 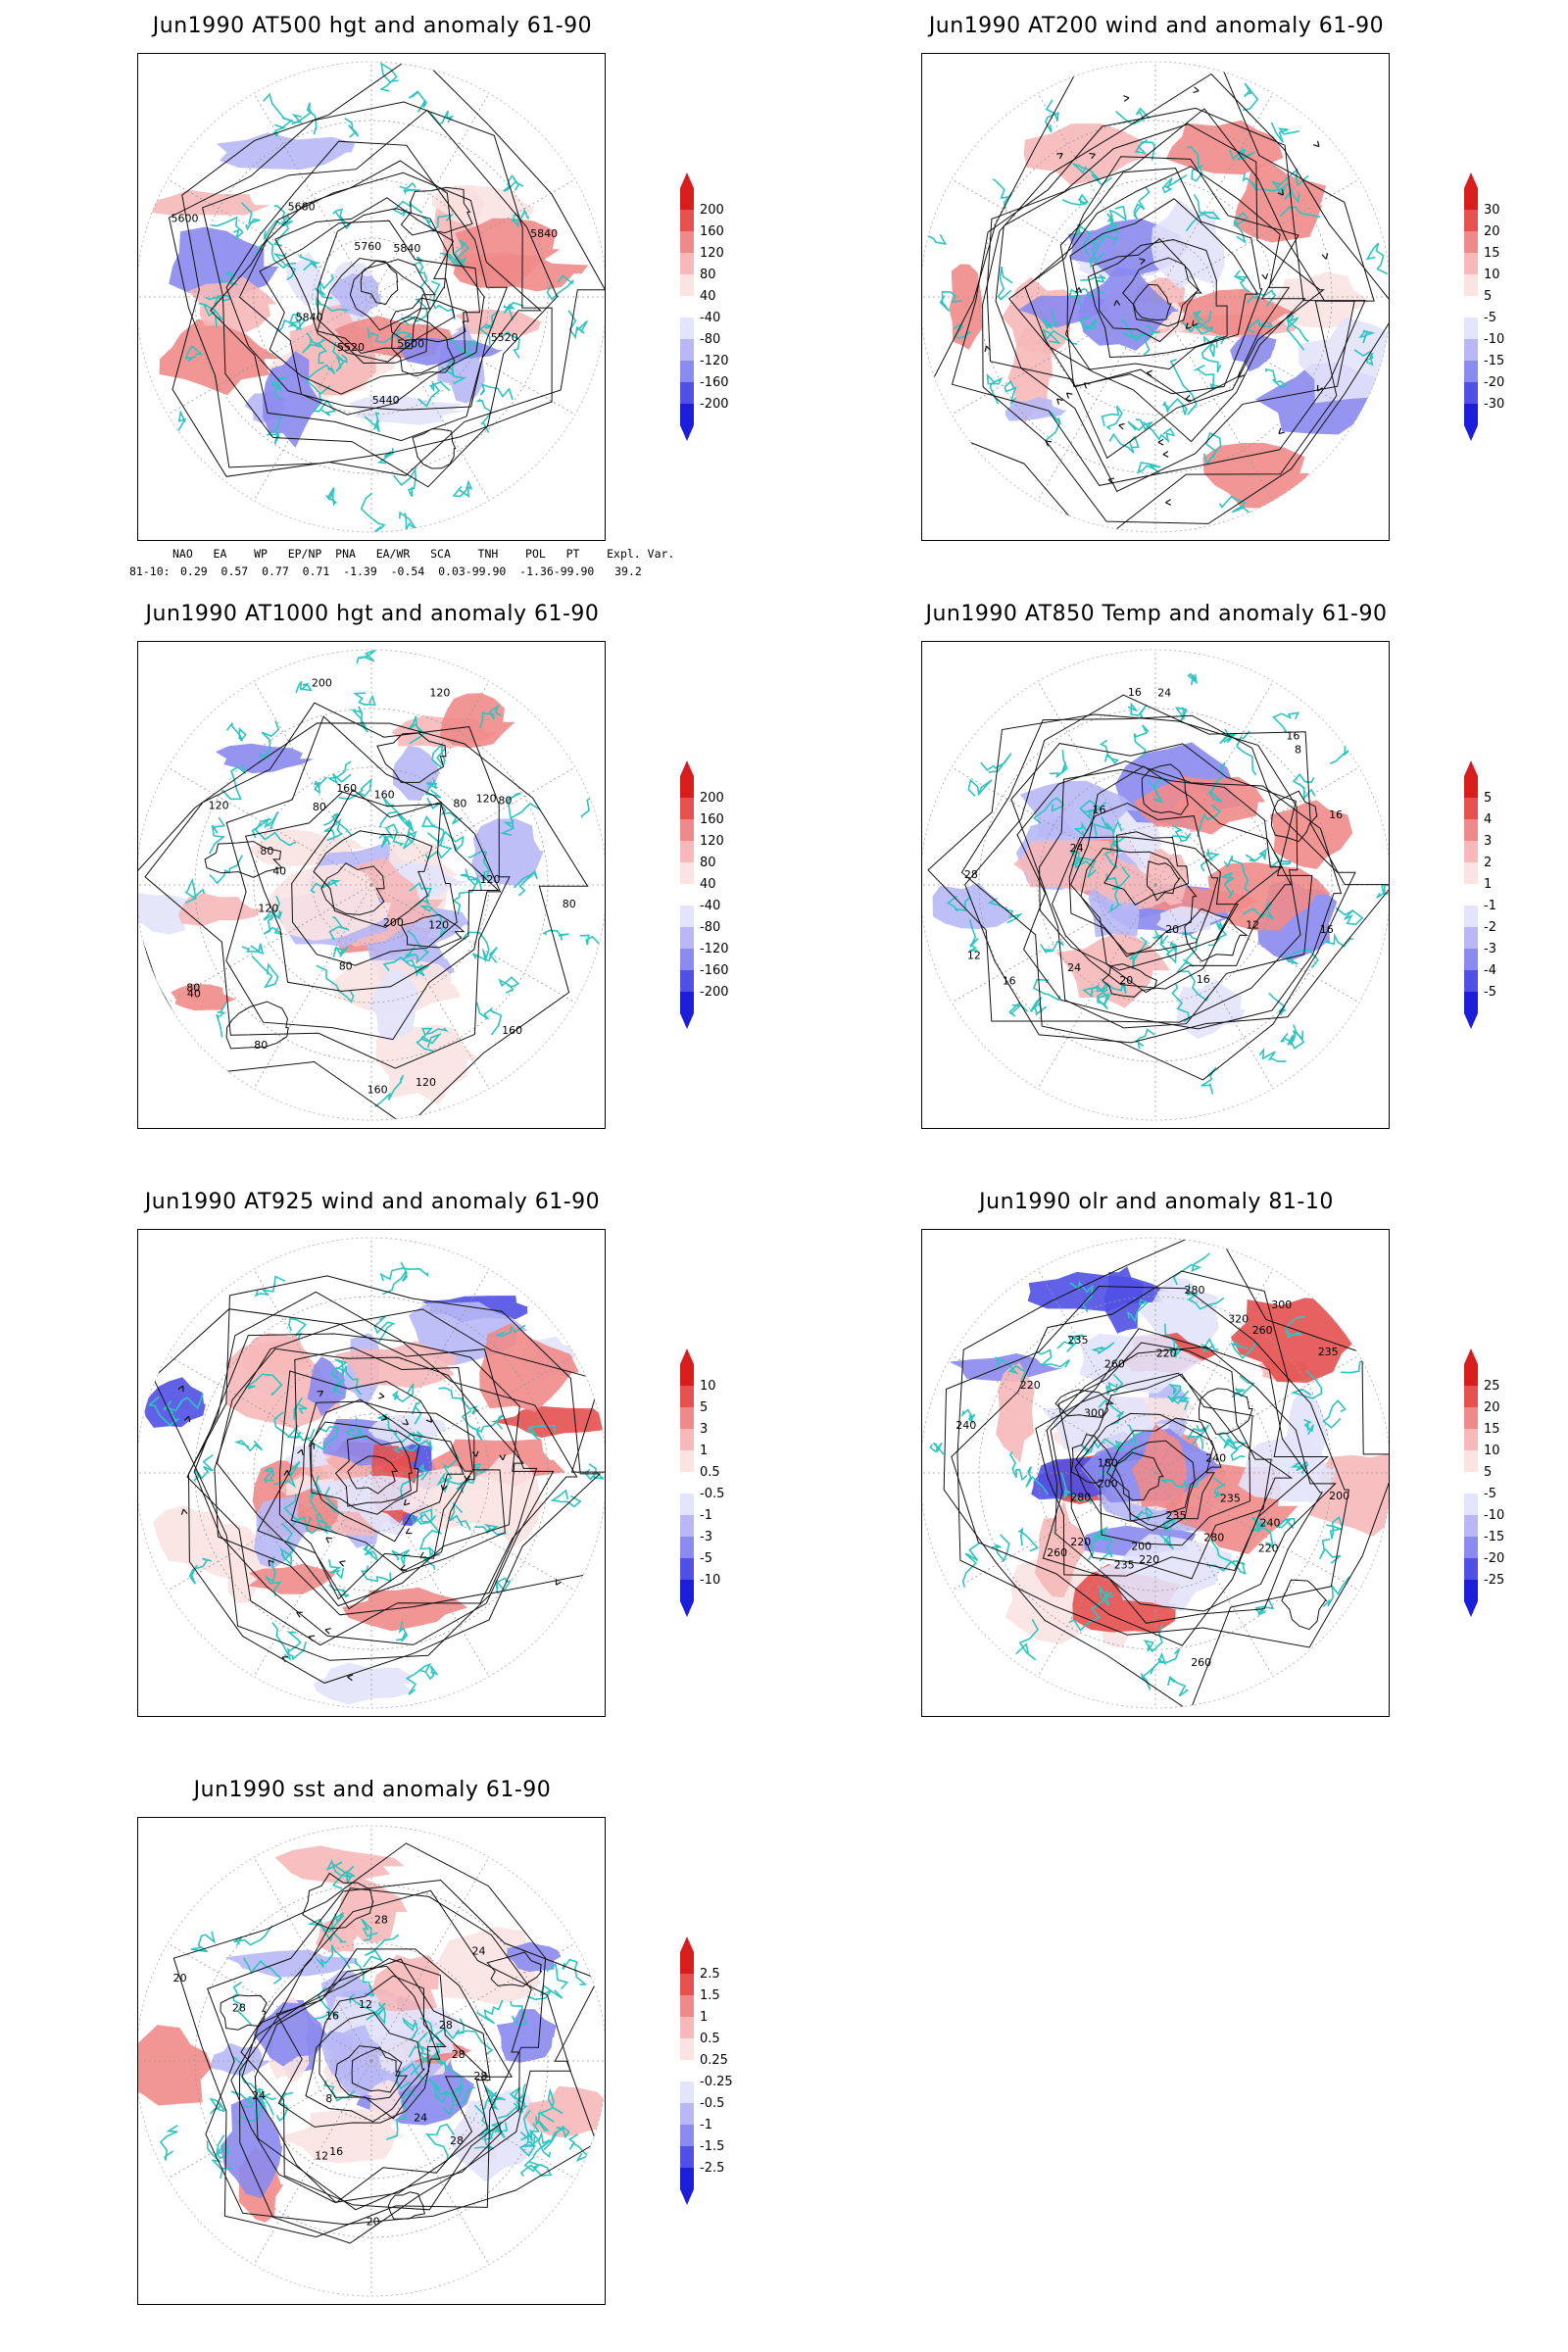 I want to click on contour-label: 280, so click(x=1195, y=1290).